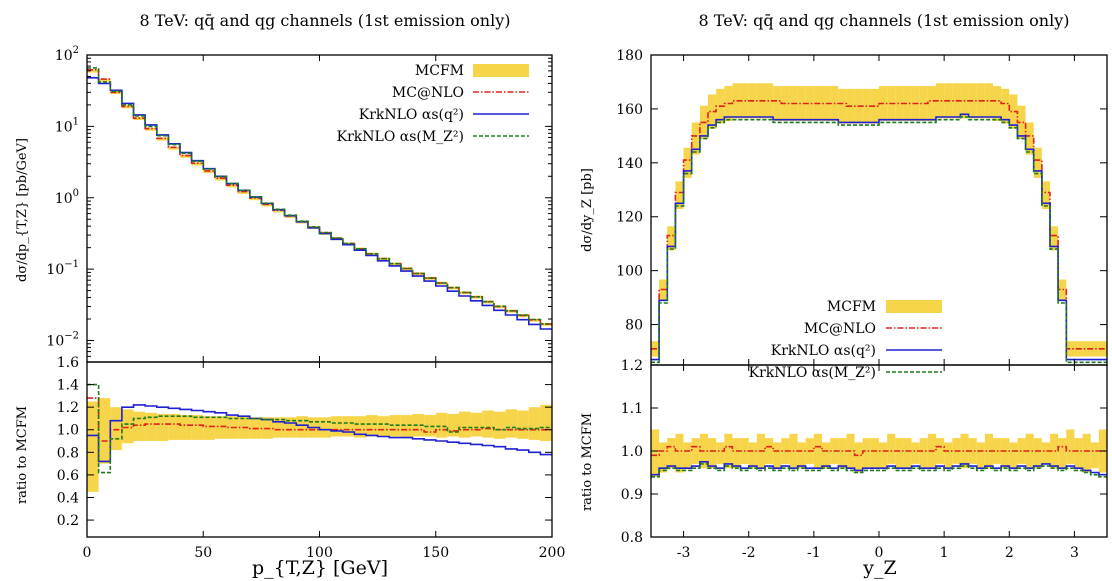 This screenshot has height=581, width=1112. I want to click on x-tick-label: 2, so click(1009, 553).